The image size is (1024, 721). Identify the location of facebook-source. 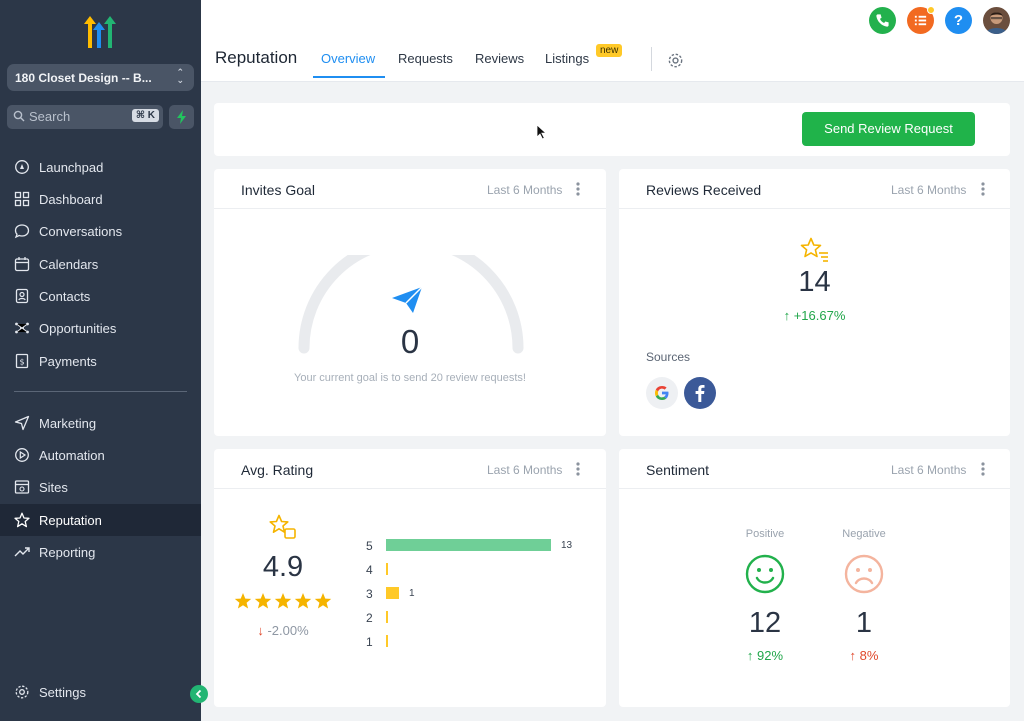
(700, 393).